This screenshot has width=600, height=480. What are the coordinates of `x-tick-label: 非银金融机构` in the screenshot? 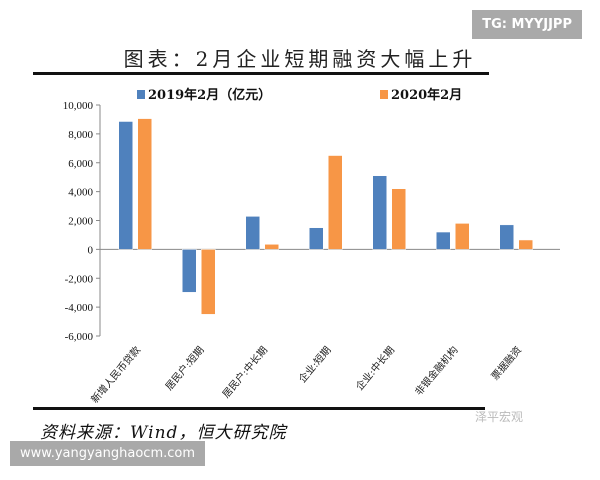 It's located at (436, 371).